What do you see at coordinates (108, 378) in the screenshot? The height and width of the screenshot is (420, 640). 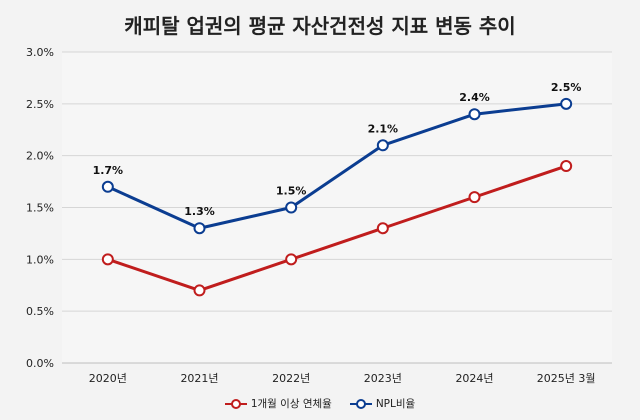 I see `x-tick-label: 2020년` at bounding box center [108, 378].